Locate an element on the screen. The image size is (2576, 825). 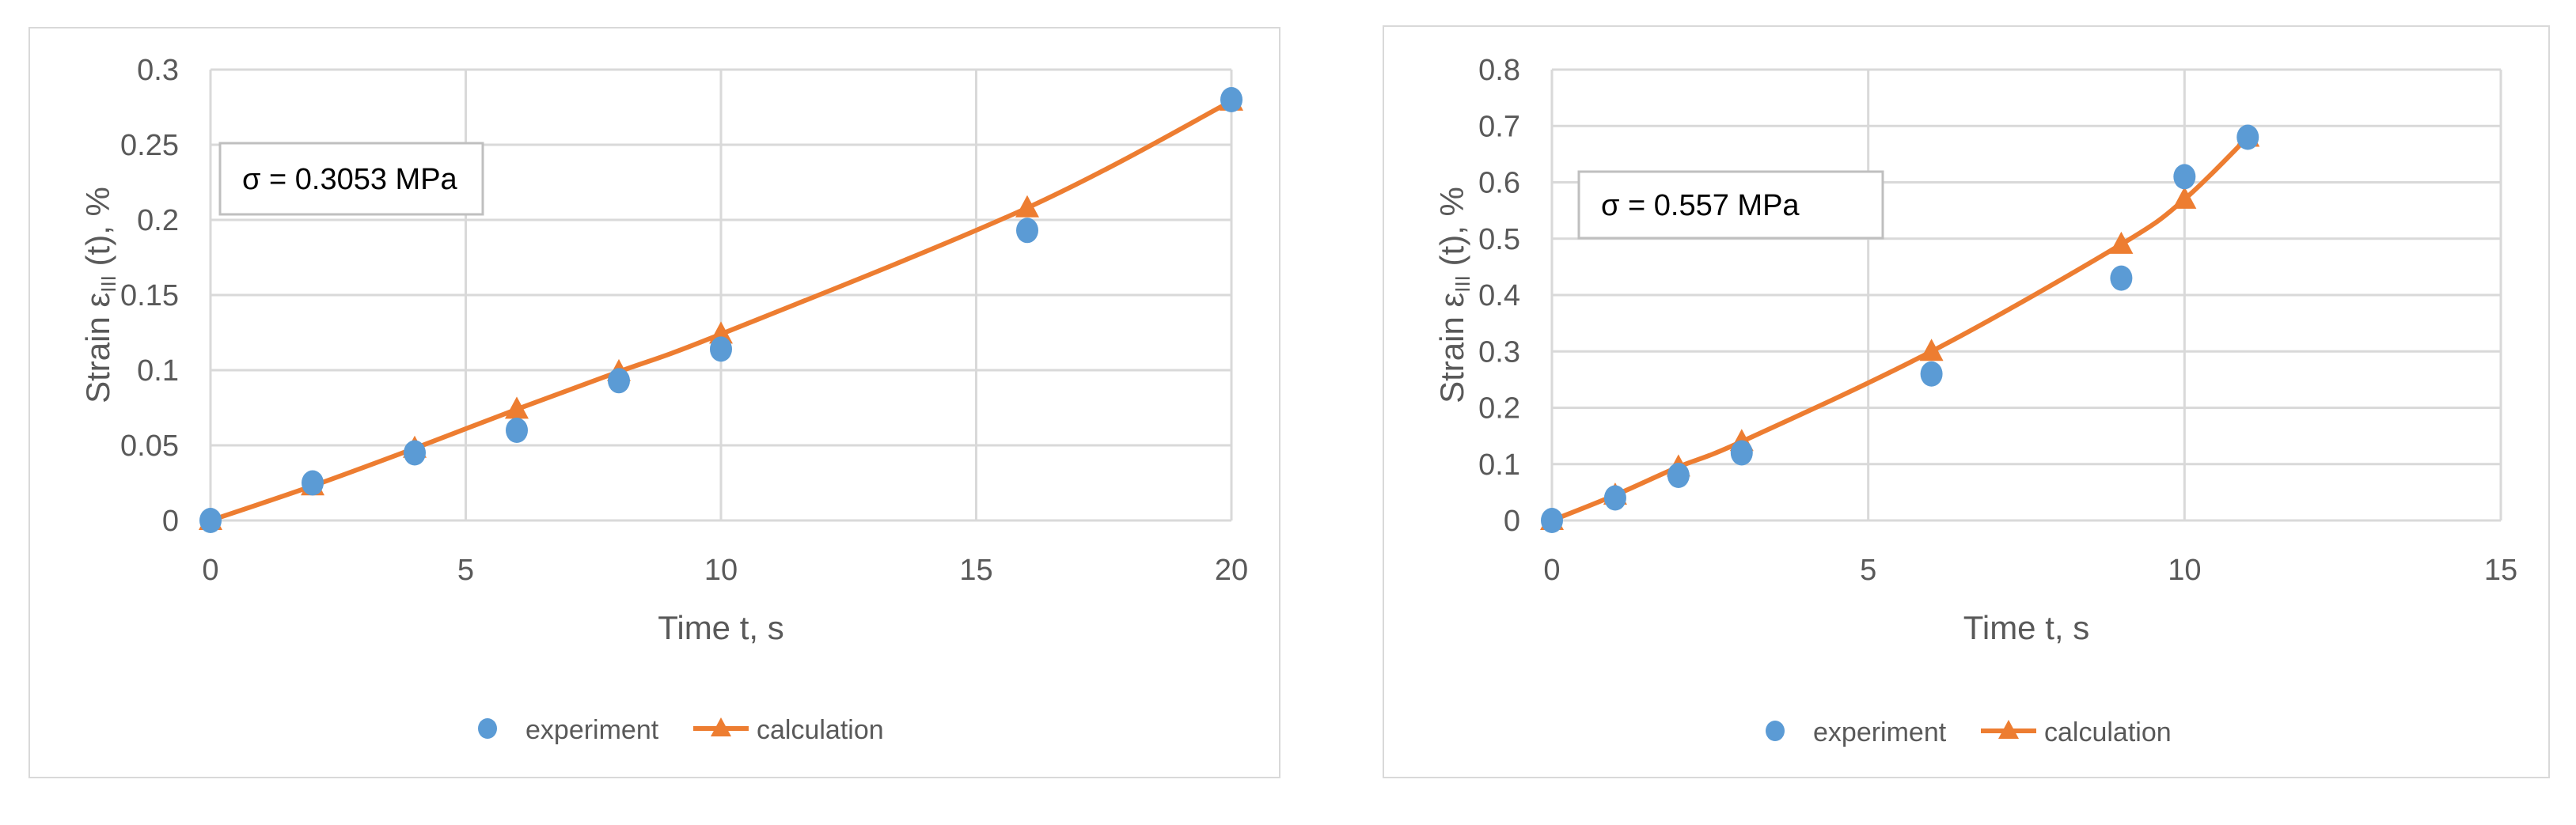
experiment-markers is located at coordinates (1900, 328).